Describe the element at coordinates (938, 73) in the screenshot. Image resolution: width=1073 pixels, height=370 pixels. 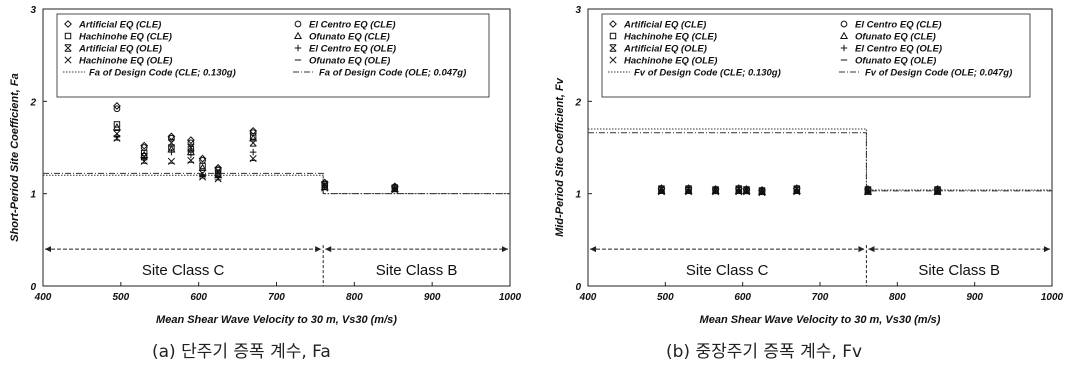
I see `legend-label: Fv of Design Code (OLE; 0.047g)` at that location.